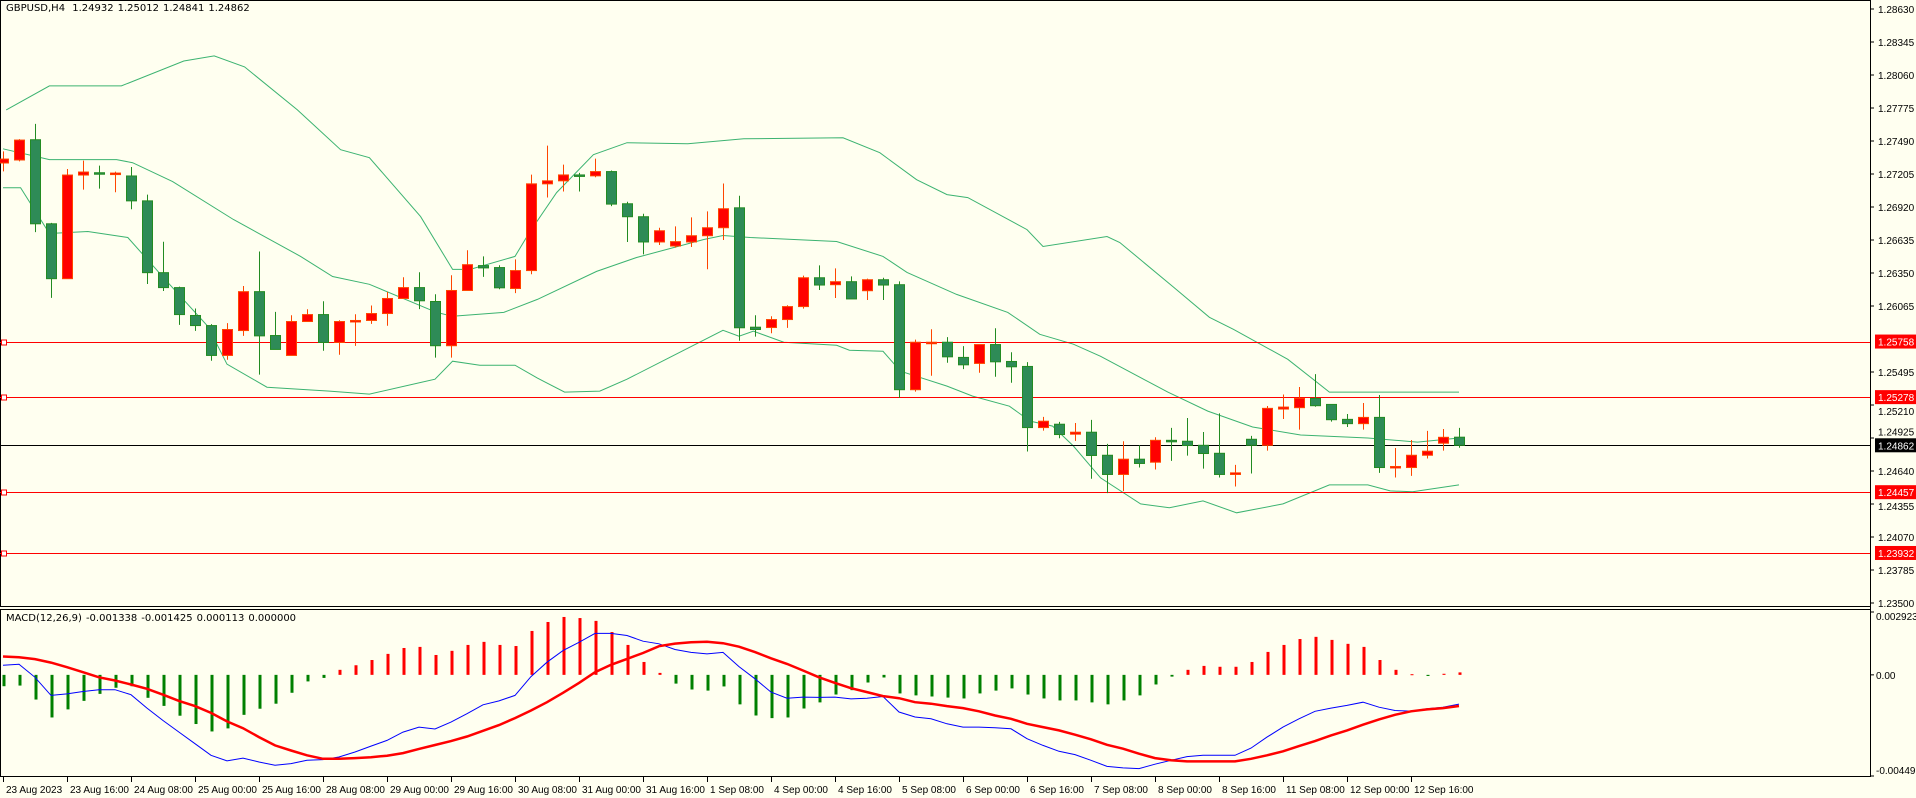  What do you see at coordinates (868, 678) in the screenshot?
I see `macd-histogram-bar` at bounding box center [868, 678].